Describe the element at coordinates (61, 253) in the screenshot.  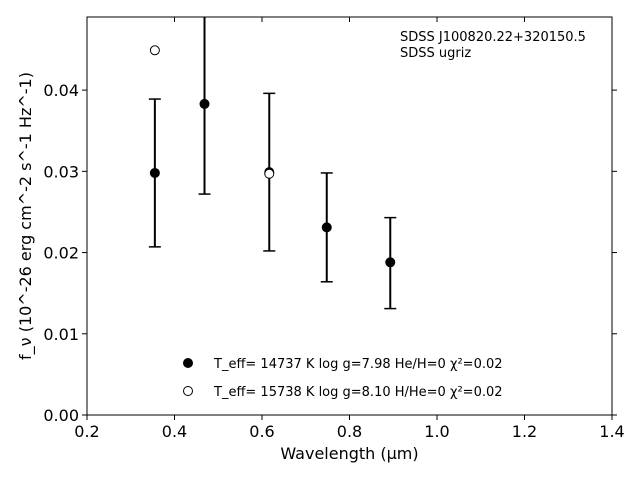
I see `y-tick-label: 0.02` at that location.